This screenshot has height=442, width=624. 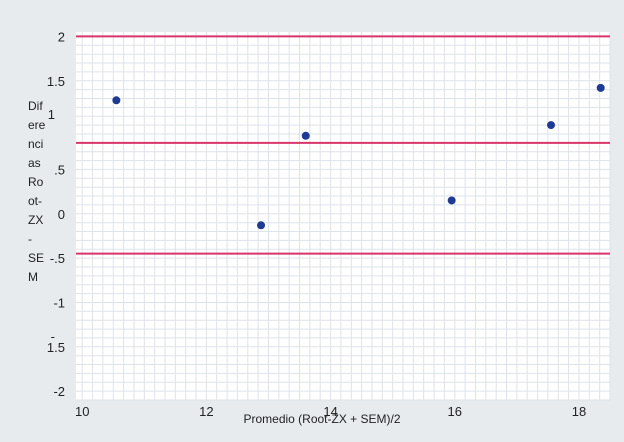 What do you see at coordinates (36, 182) in the screenshot?
I see `y-axis-label-line: Ro` at bounding box center [36, 182].